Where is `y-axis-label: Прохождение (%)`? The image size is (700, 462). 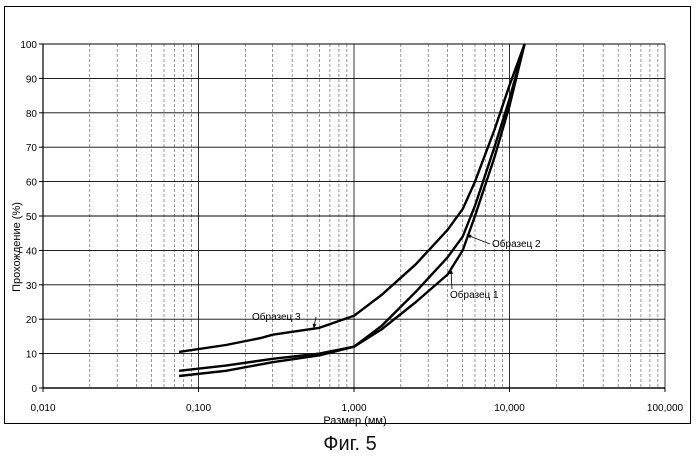
y-axis-label: Прохождение (%) is located at coordinates (17, 247).